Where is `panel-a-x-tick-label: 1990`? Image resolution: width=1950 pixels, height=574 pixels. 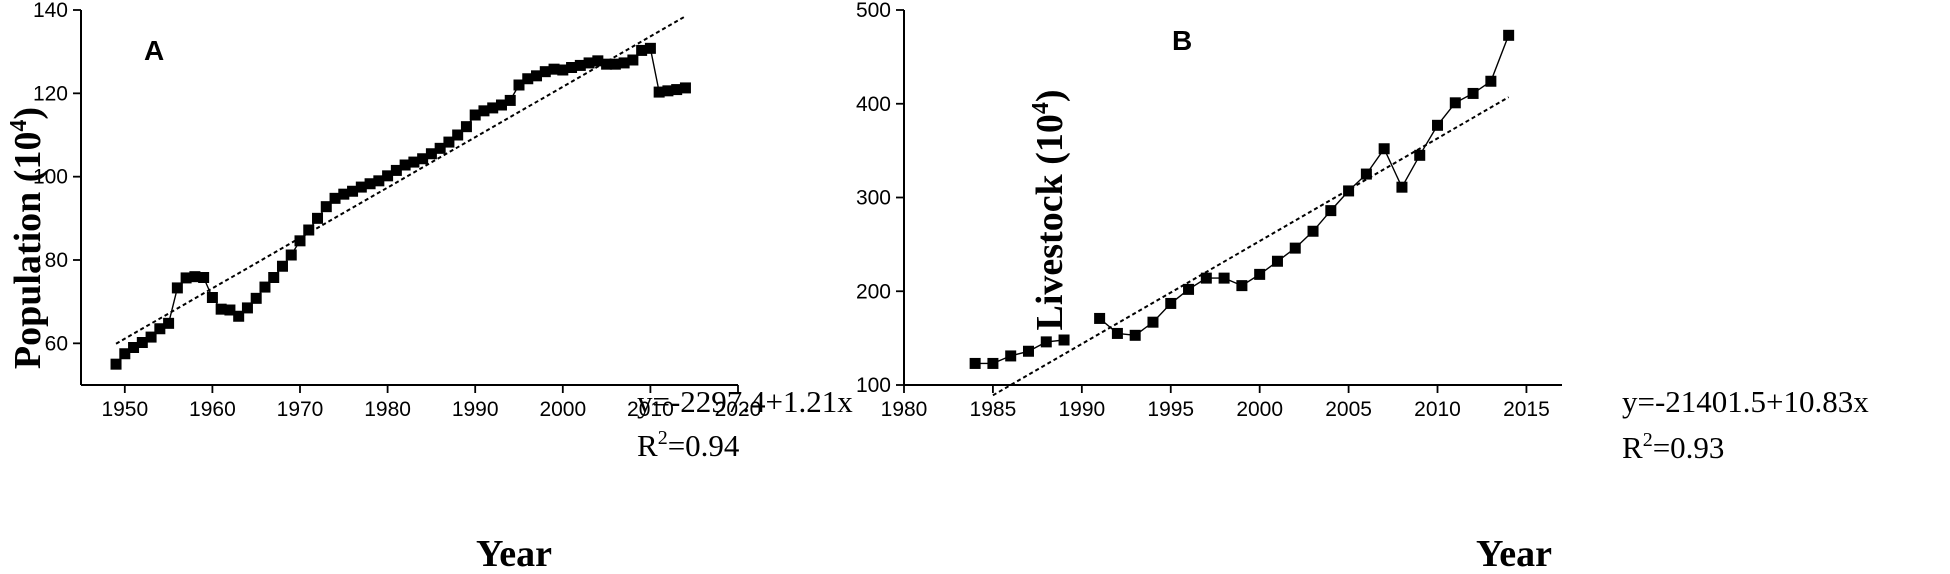 panel-a-x-tick-label: 1990 is located at coordinates (475, 409).